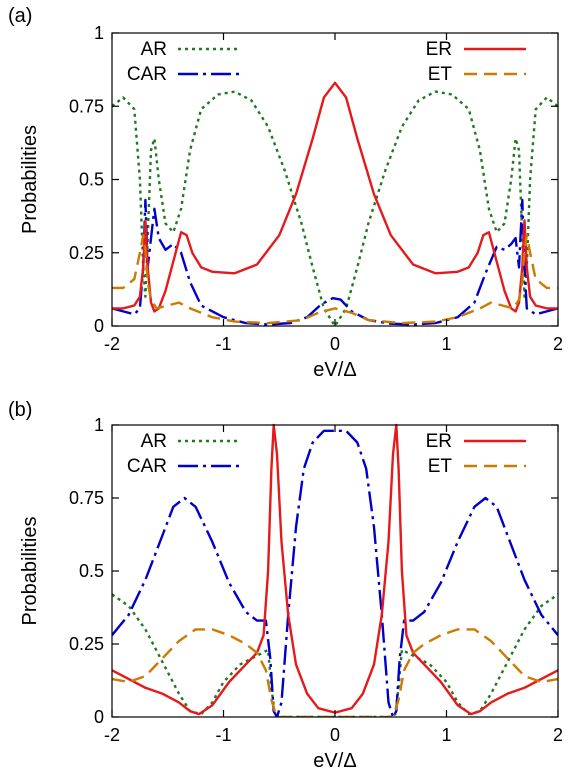 The height and width of the screenshot is (778, 571). I want to click on series-car-line, so click(335, 262).